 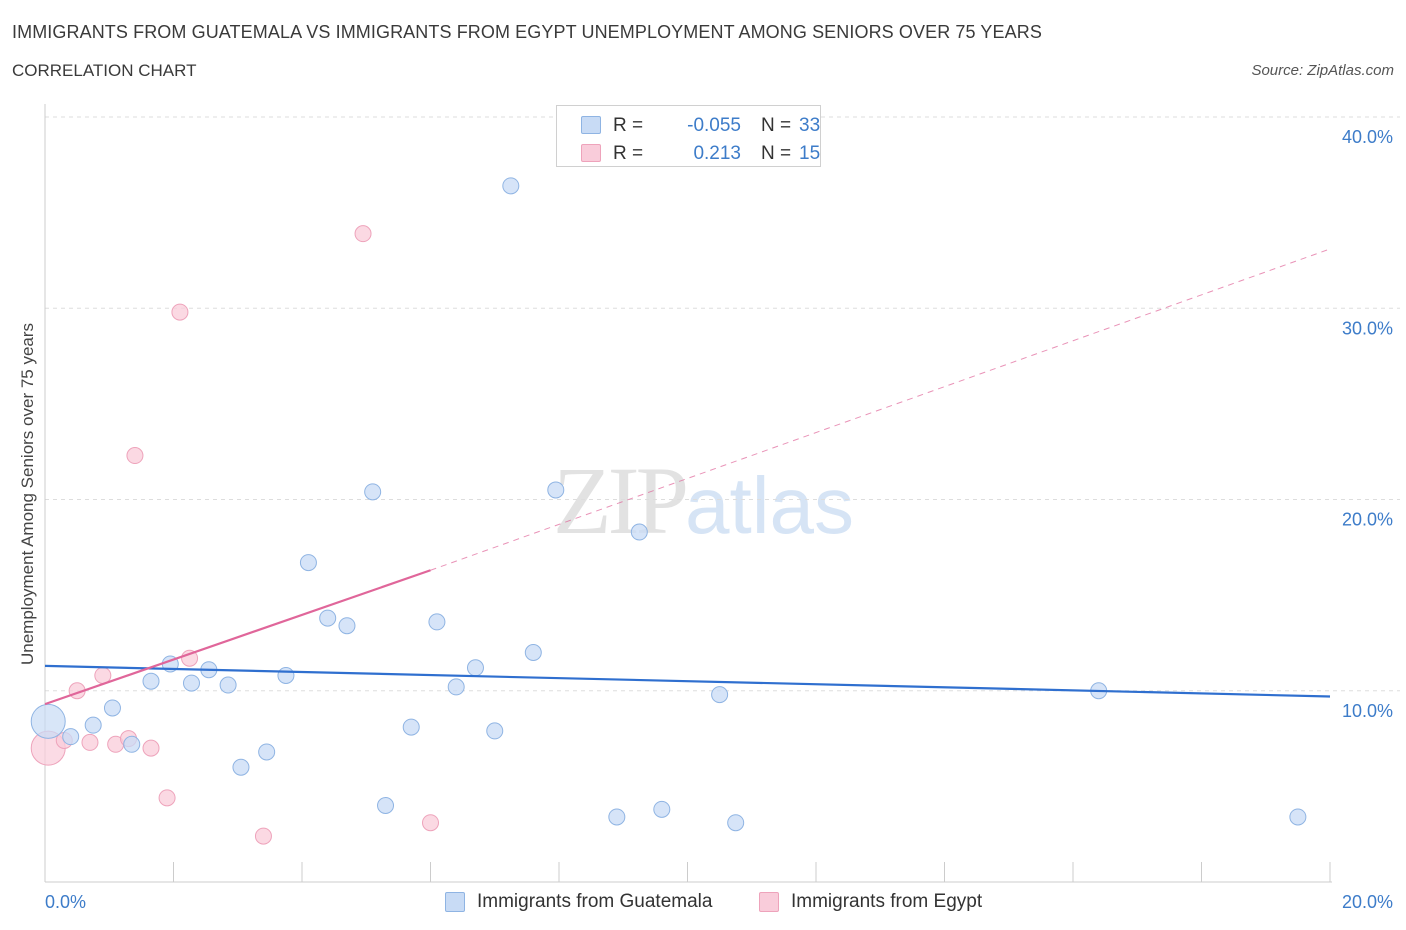 What do you see at coordinates (887, 901) in the screenshot?
I see `legend-label-egypt: Immigrants from Egypt` at bounding box center [887, 901].